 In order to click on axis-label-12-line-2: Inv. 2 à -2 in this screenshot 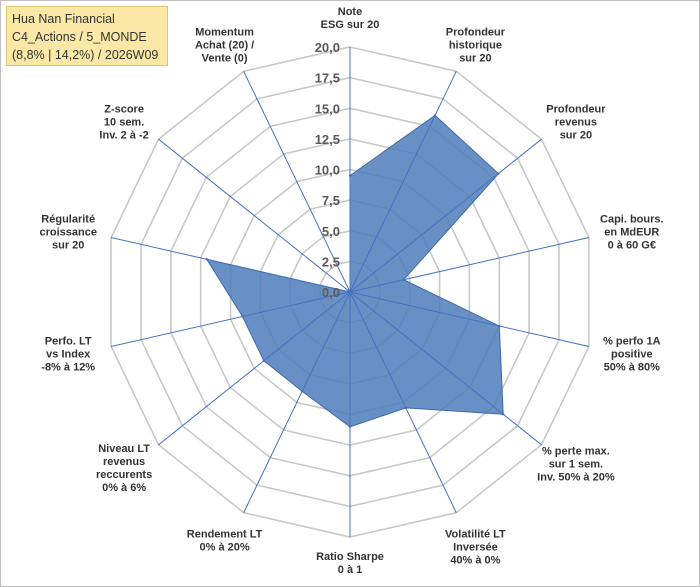, I will do `click(123, 135)`.